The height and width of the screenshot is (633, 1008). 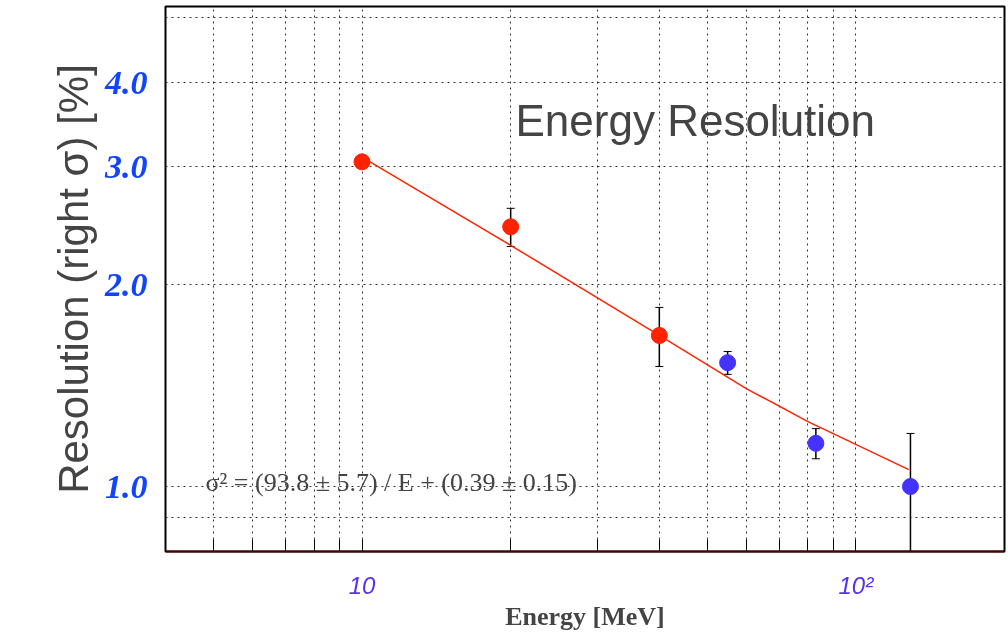 What do you see at coordinates (391, 482) in the screenshot?
I see `annotation: σ² = (93.8 ± 5.7) / E + (0.39 ± 0.15)` at bounding box center [391, 482].